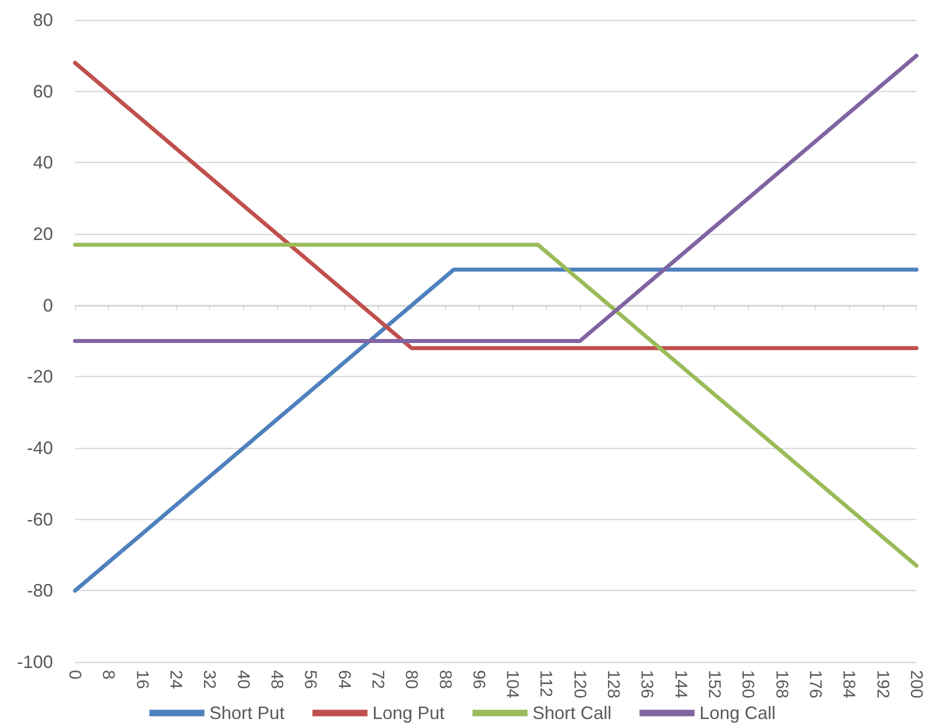 The width and height of the screenshot is (925, 727). What do you see at coordinates (243, 679) in the screenshot?
I see `x-tick-label: 40` at bounding box center [243, 679].